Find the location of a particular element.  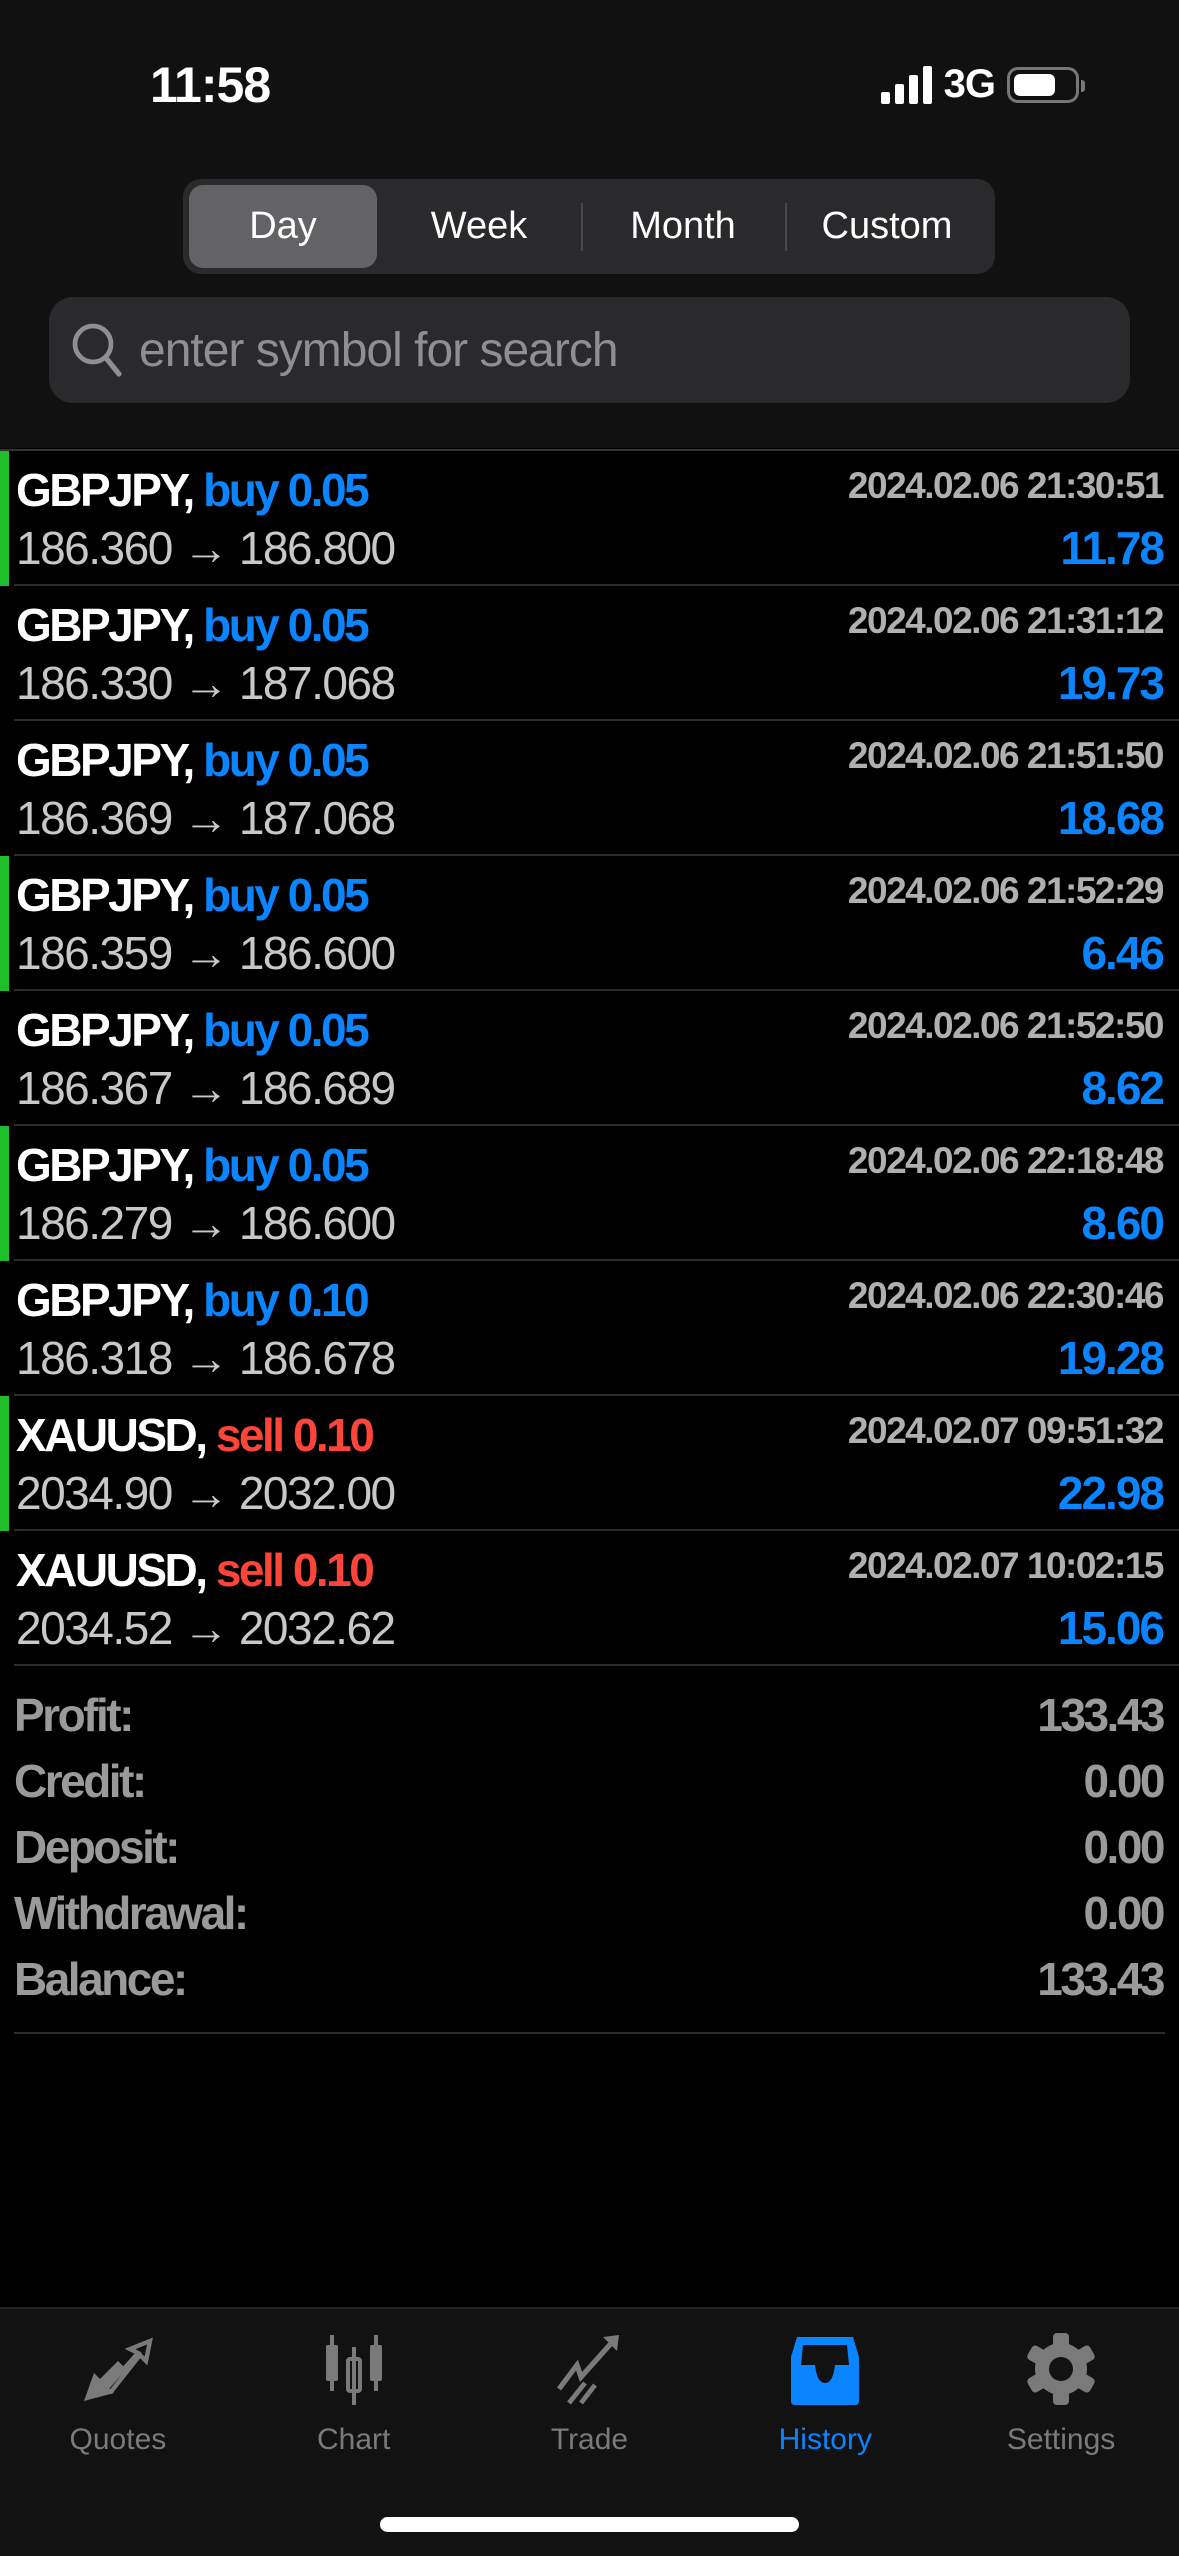

deal-time: 2024.02.06 21:51:50 is located at coordinates (1006, 755).